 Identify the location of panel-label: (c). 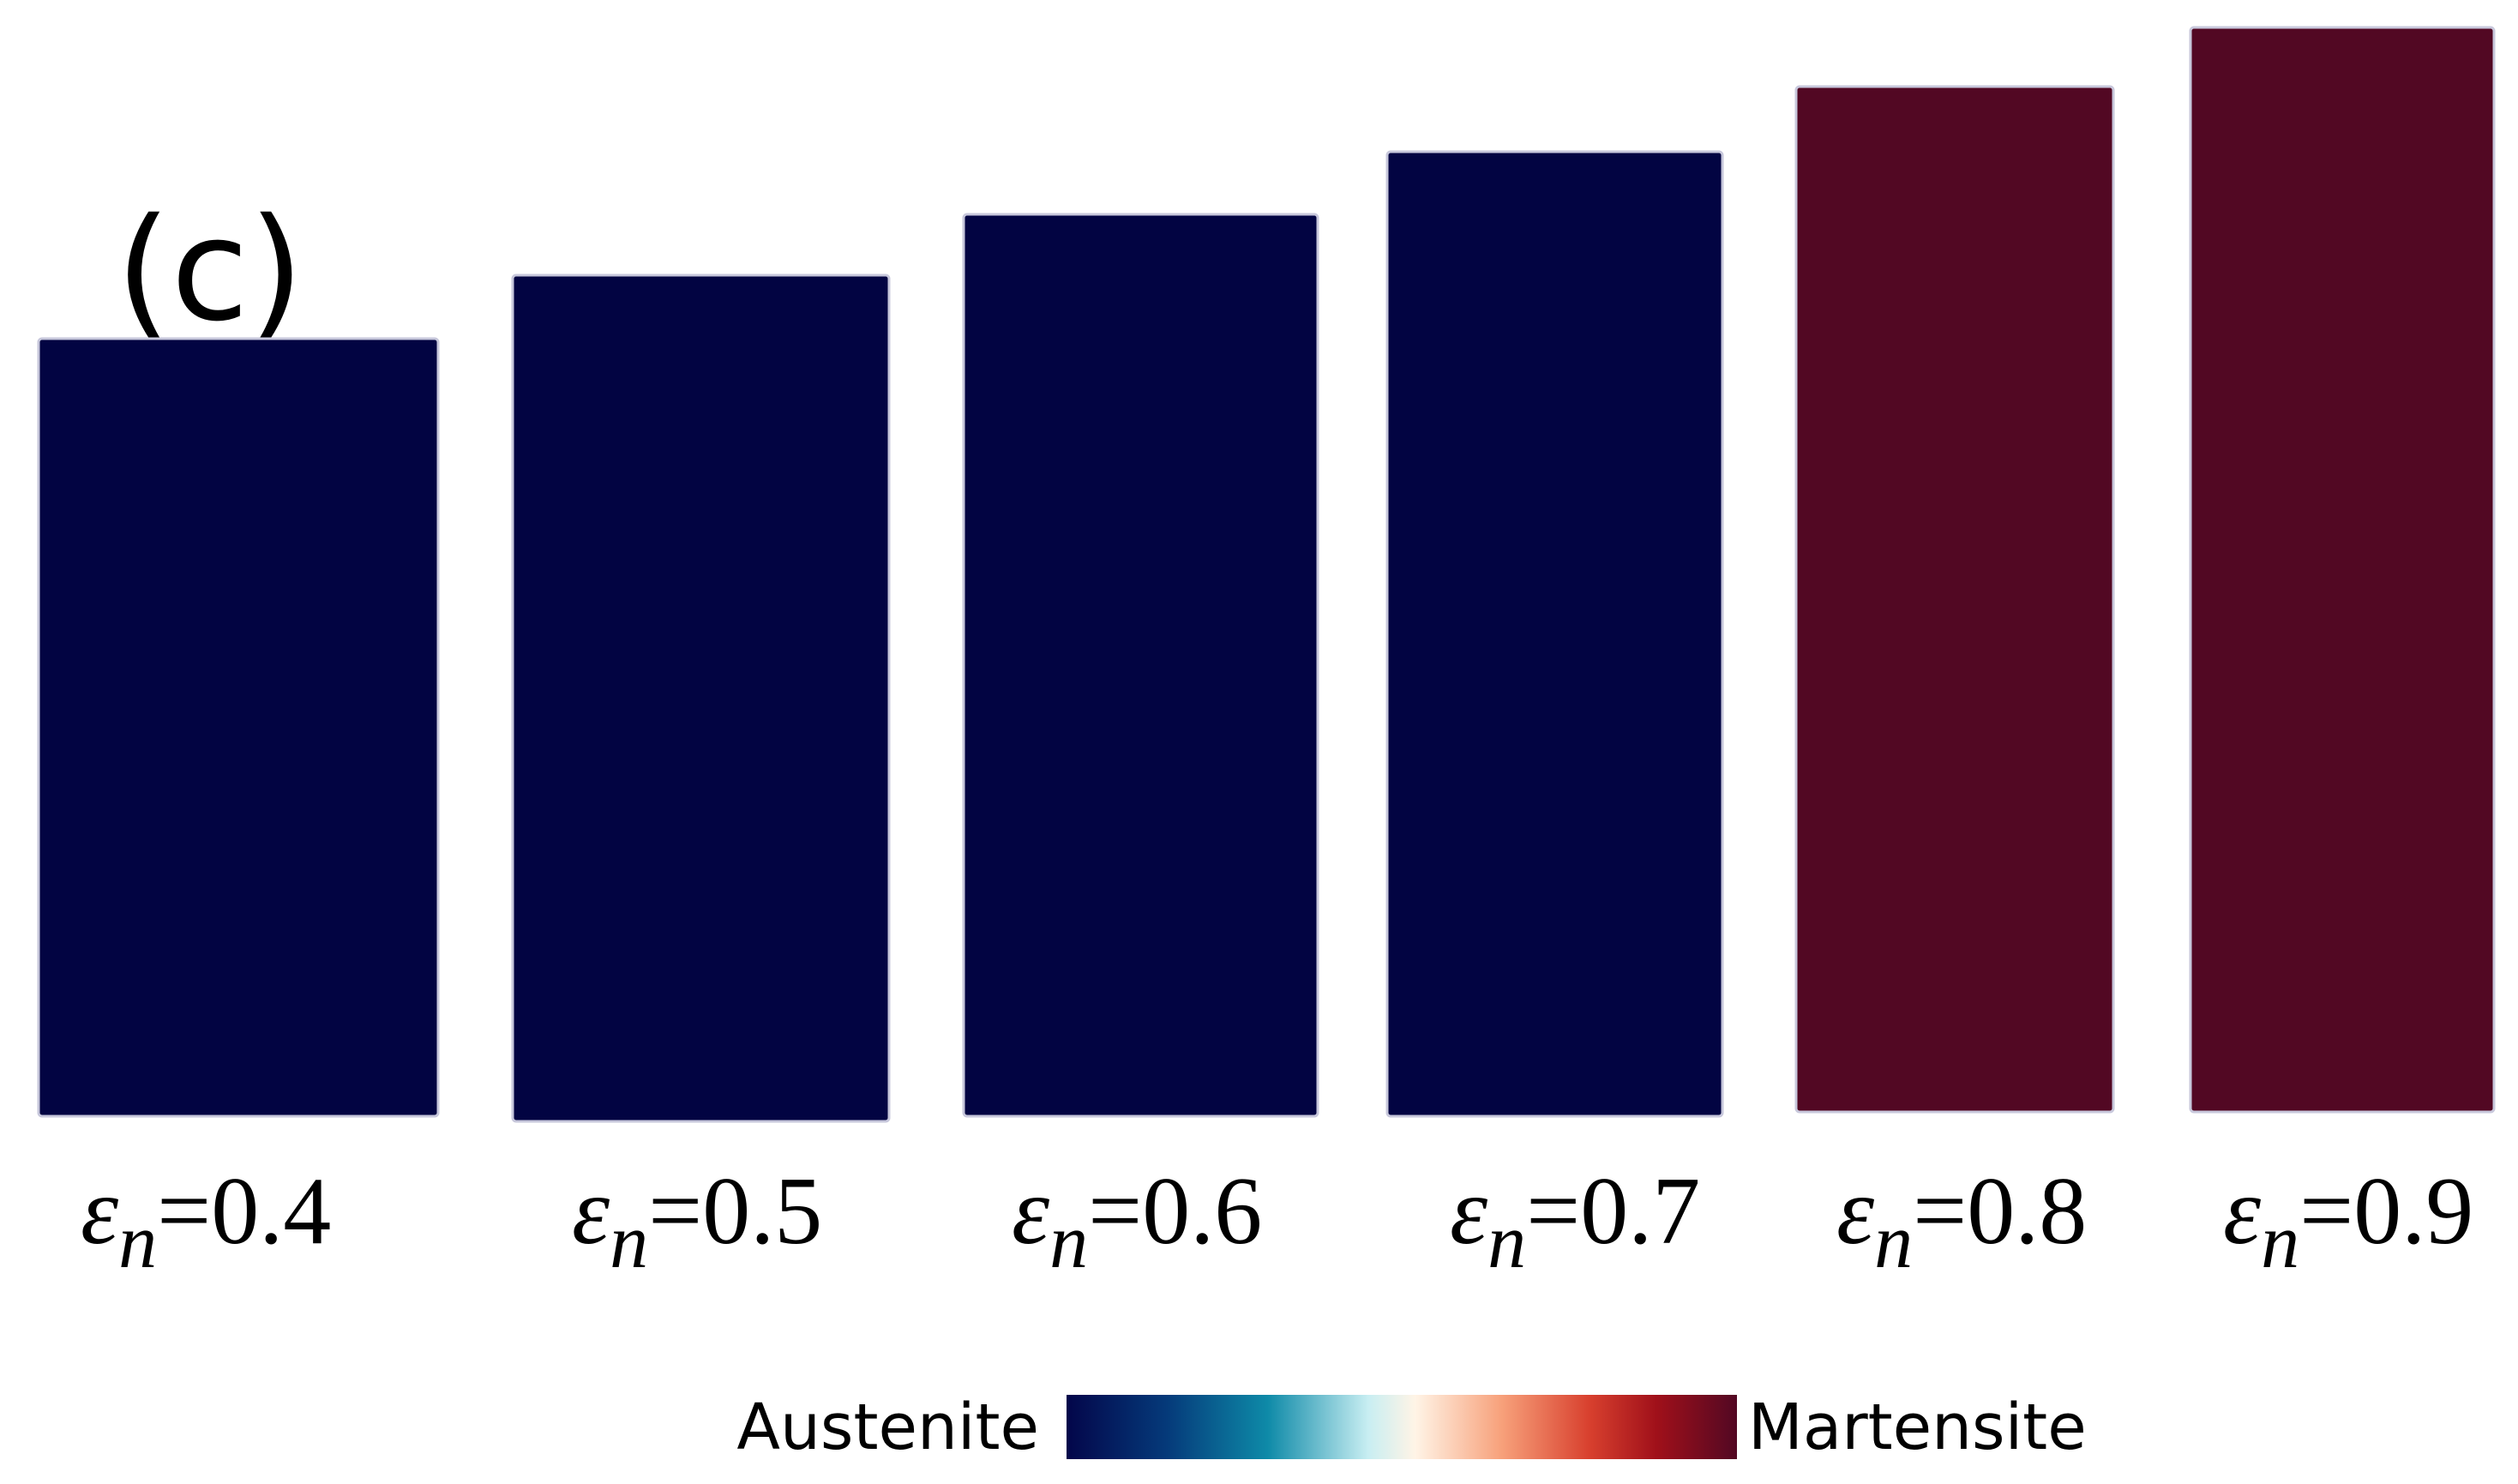
(209, 270).